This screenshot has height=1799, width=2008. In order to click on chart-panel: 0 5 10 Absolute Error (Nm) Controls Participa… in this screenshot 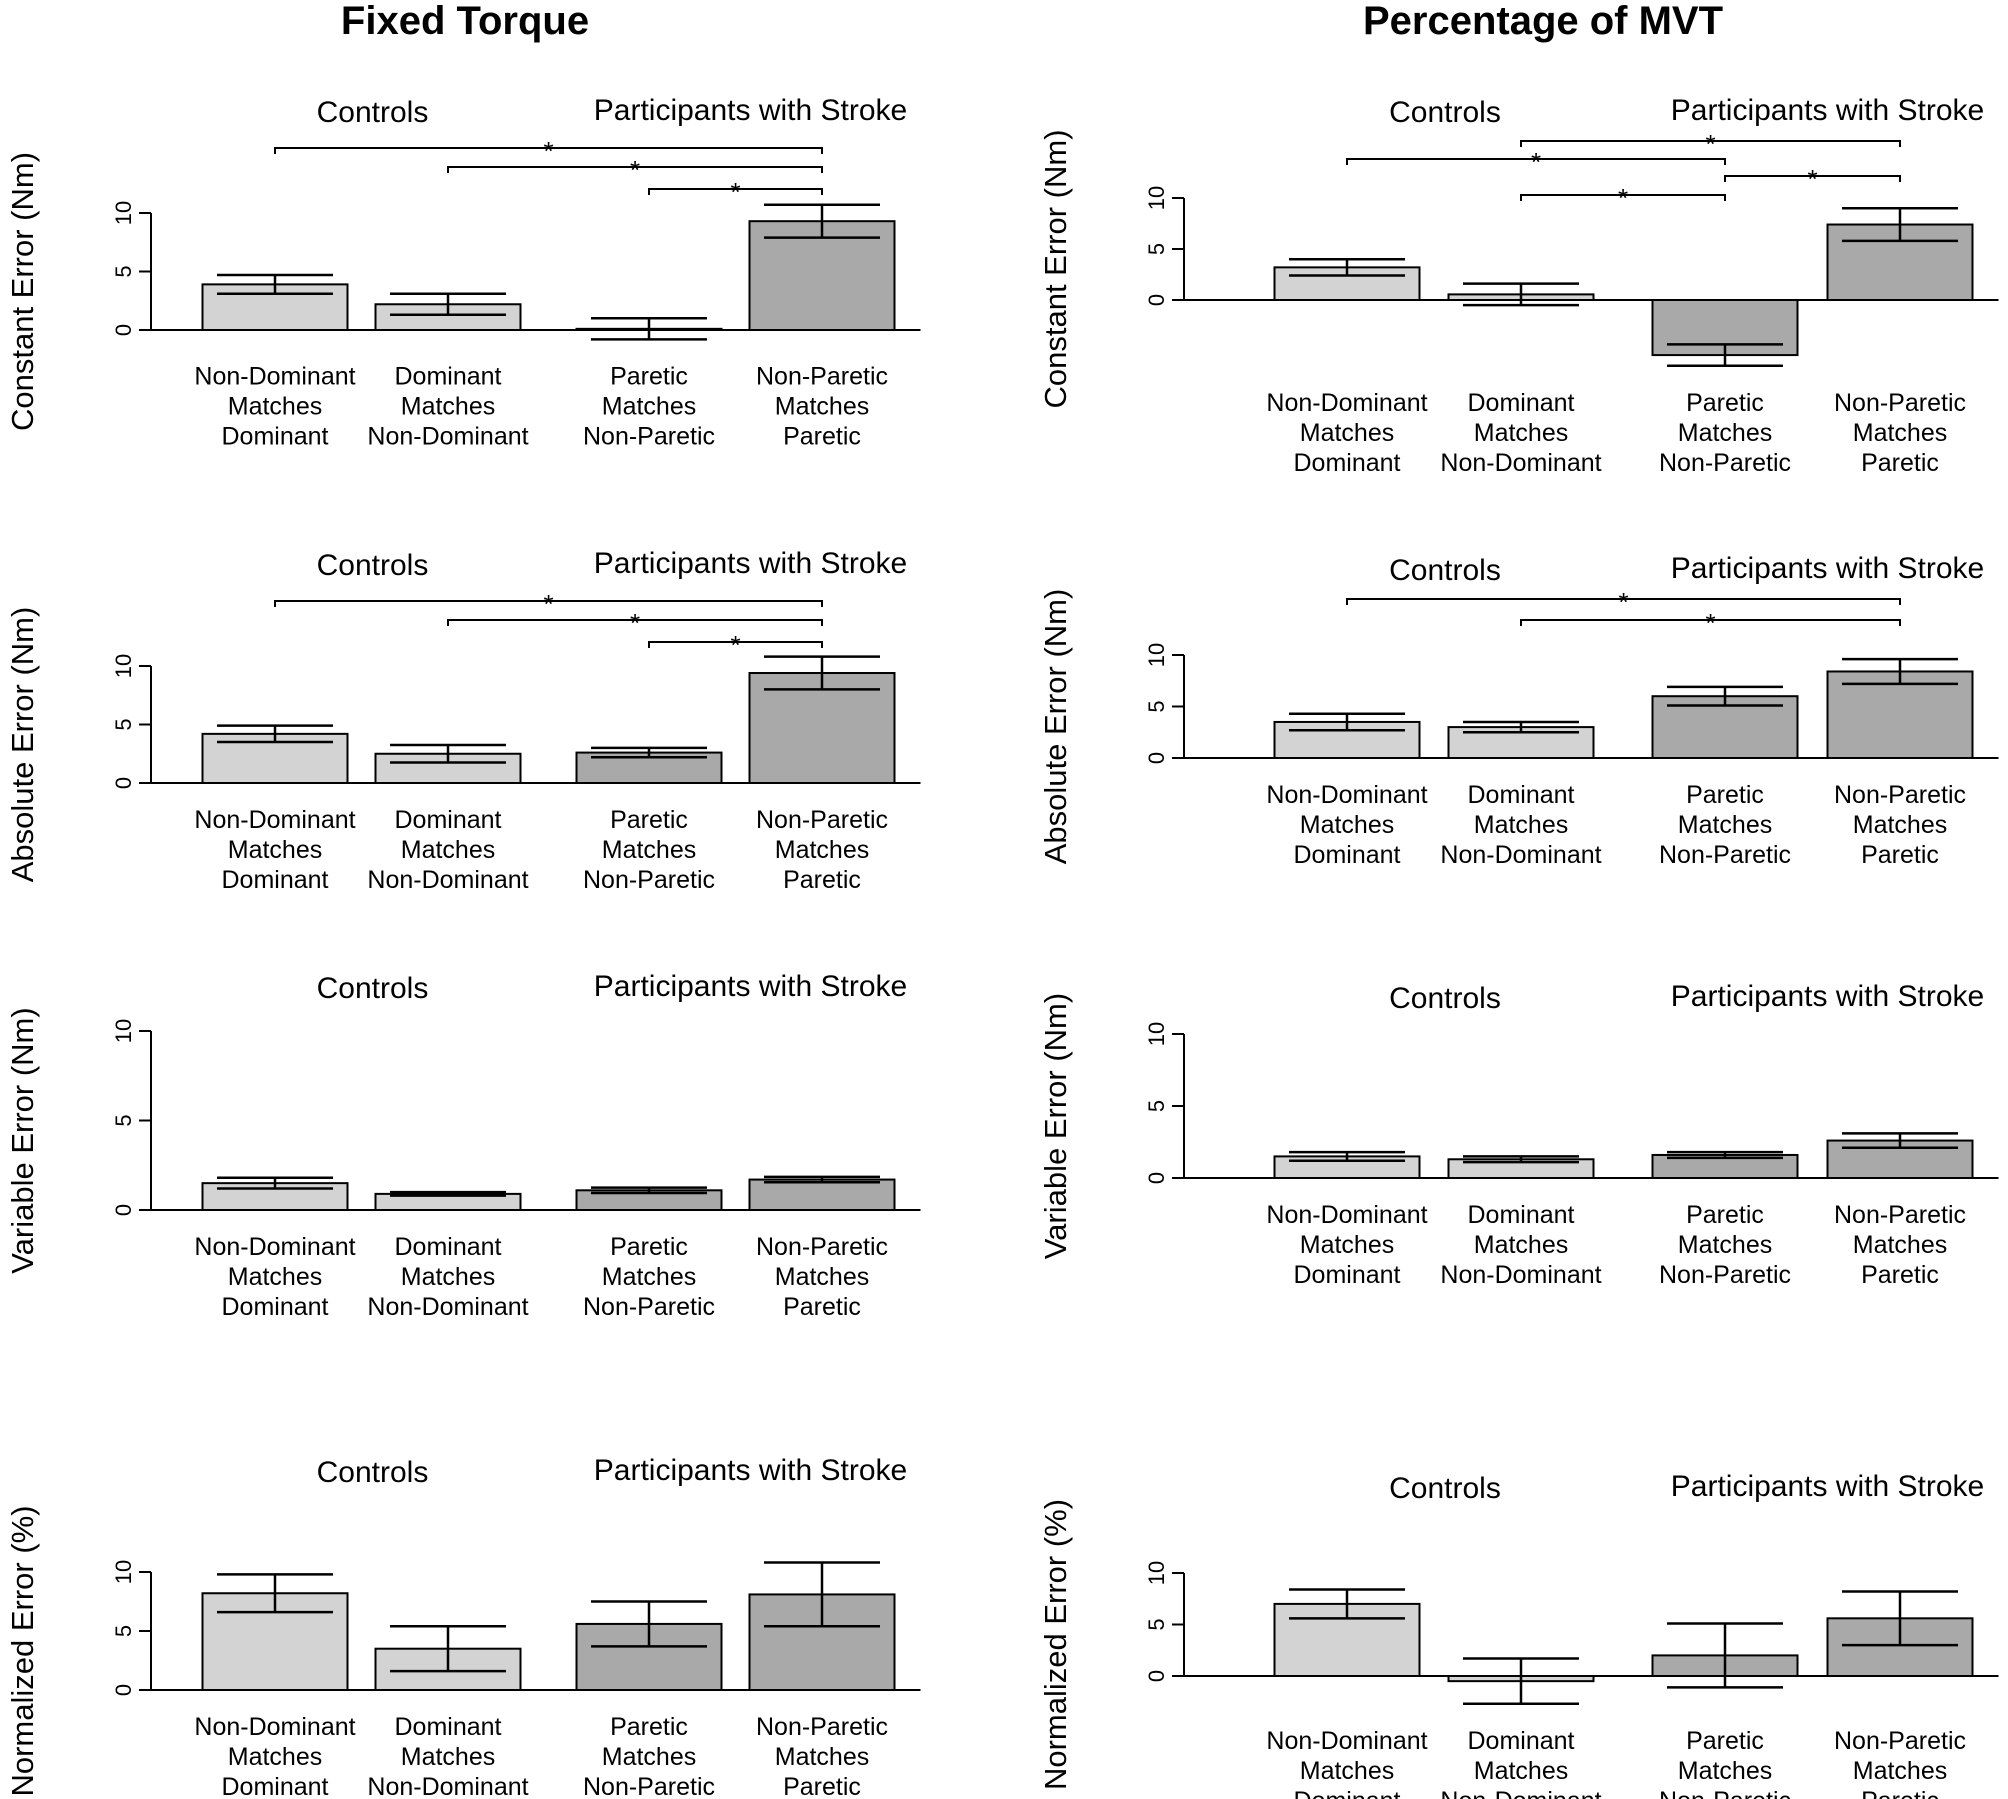, I will do `click(1518, 710)`.